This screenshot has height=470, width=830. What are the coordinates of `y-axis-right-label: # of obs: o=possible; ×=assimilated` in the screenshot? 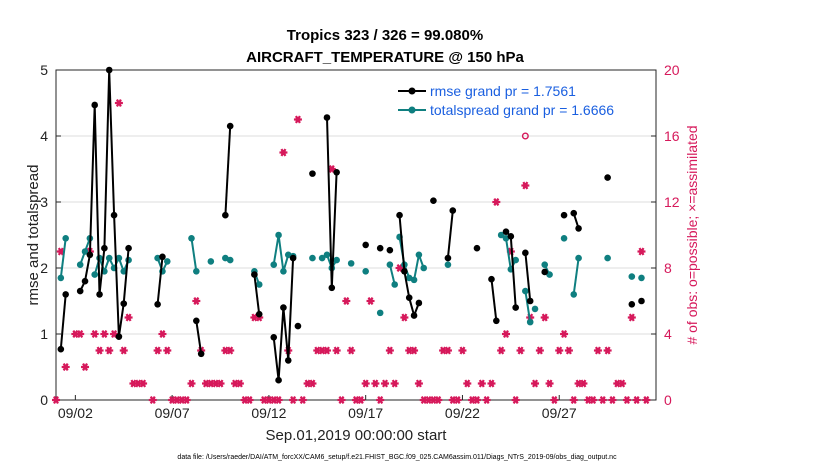 It's located at (692, 234).